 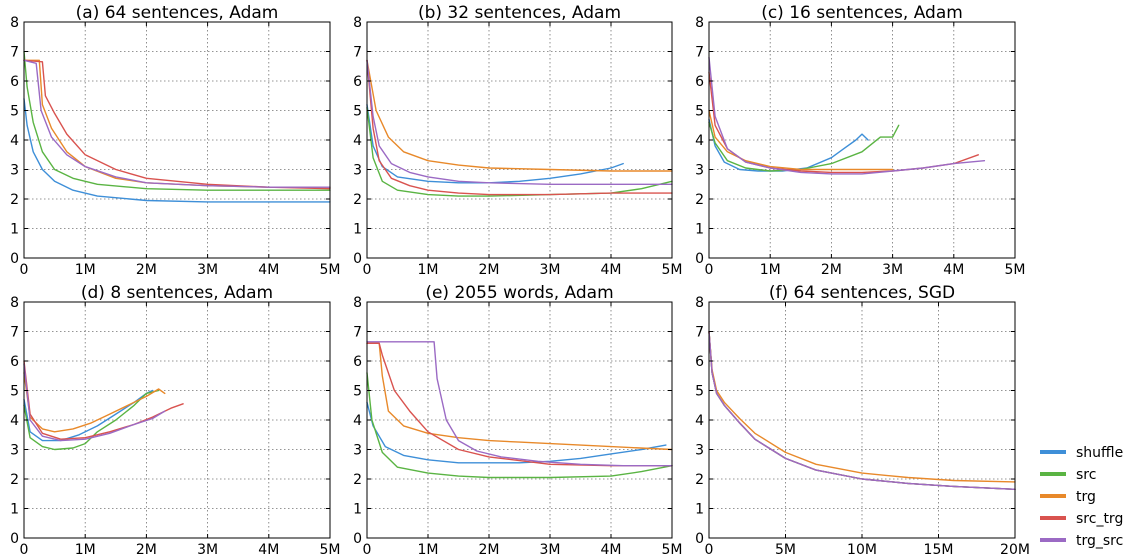 What do you see at coordinates (862, 293) in the screenshot?
I see `panel-title: (f) 64 sentences, SGD` at bounding box center [862, 293].